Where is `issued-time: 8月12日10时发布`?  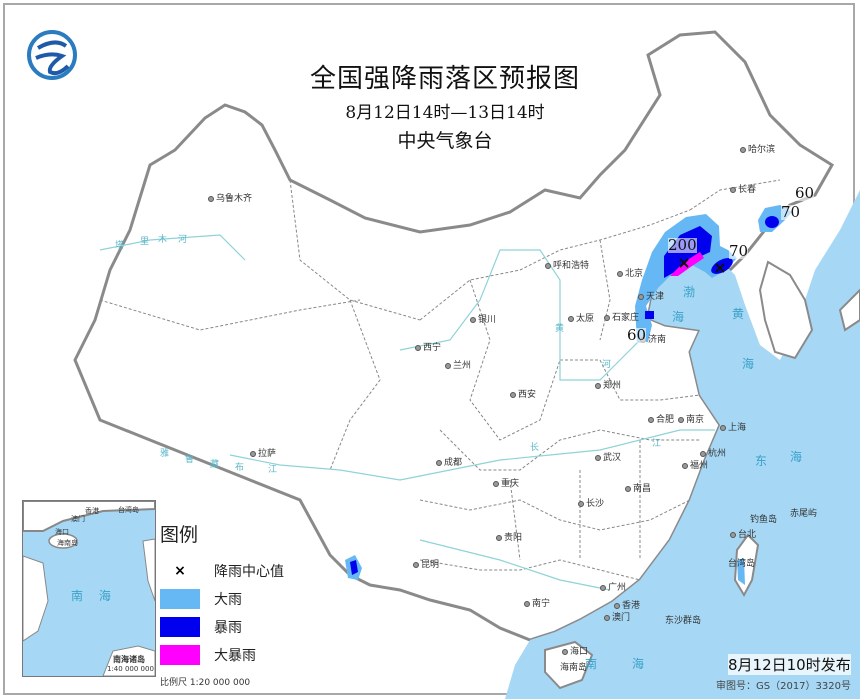 issued-time: 8月12日10时发布 is located at coordinates (789, 664).